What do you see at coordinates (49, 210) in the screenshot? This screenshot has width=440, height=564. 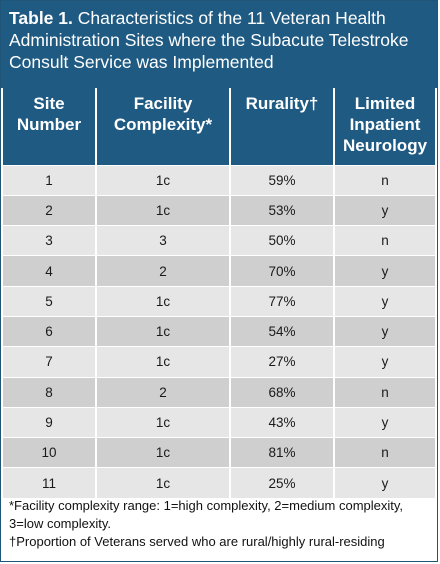 I see `cell-site-number: 2` at bounding box center [49, 210].